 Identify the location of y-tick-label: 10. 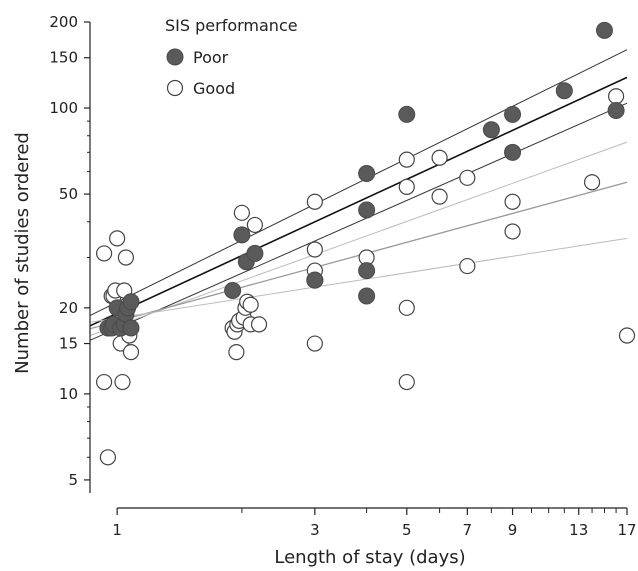
(68, 394).